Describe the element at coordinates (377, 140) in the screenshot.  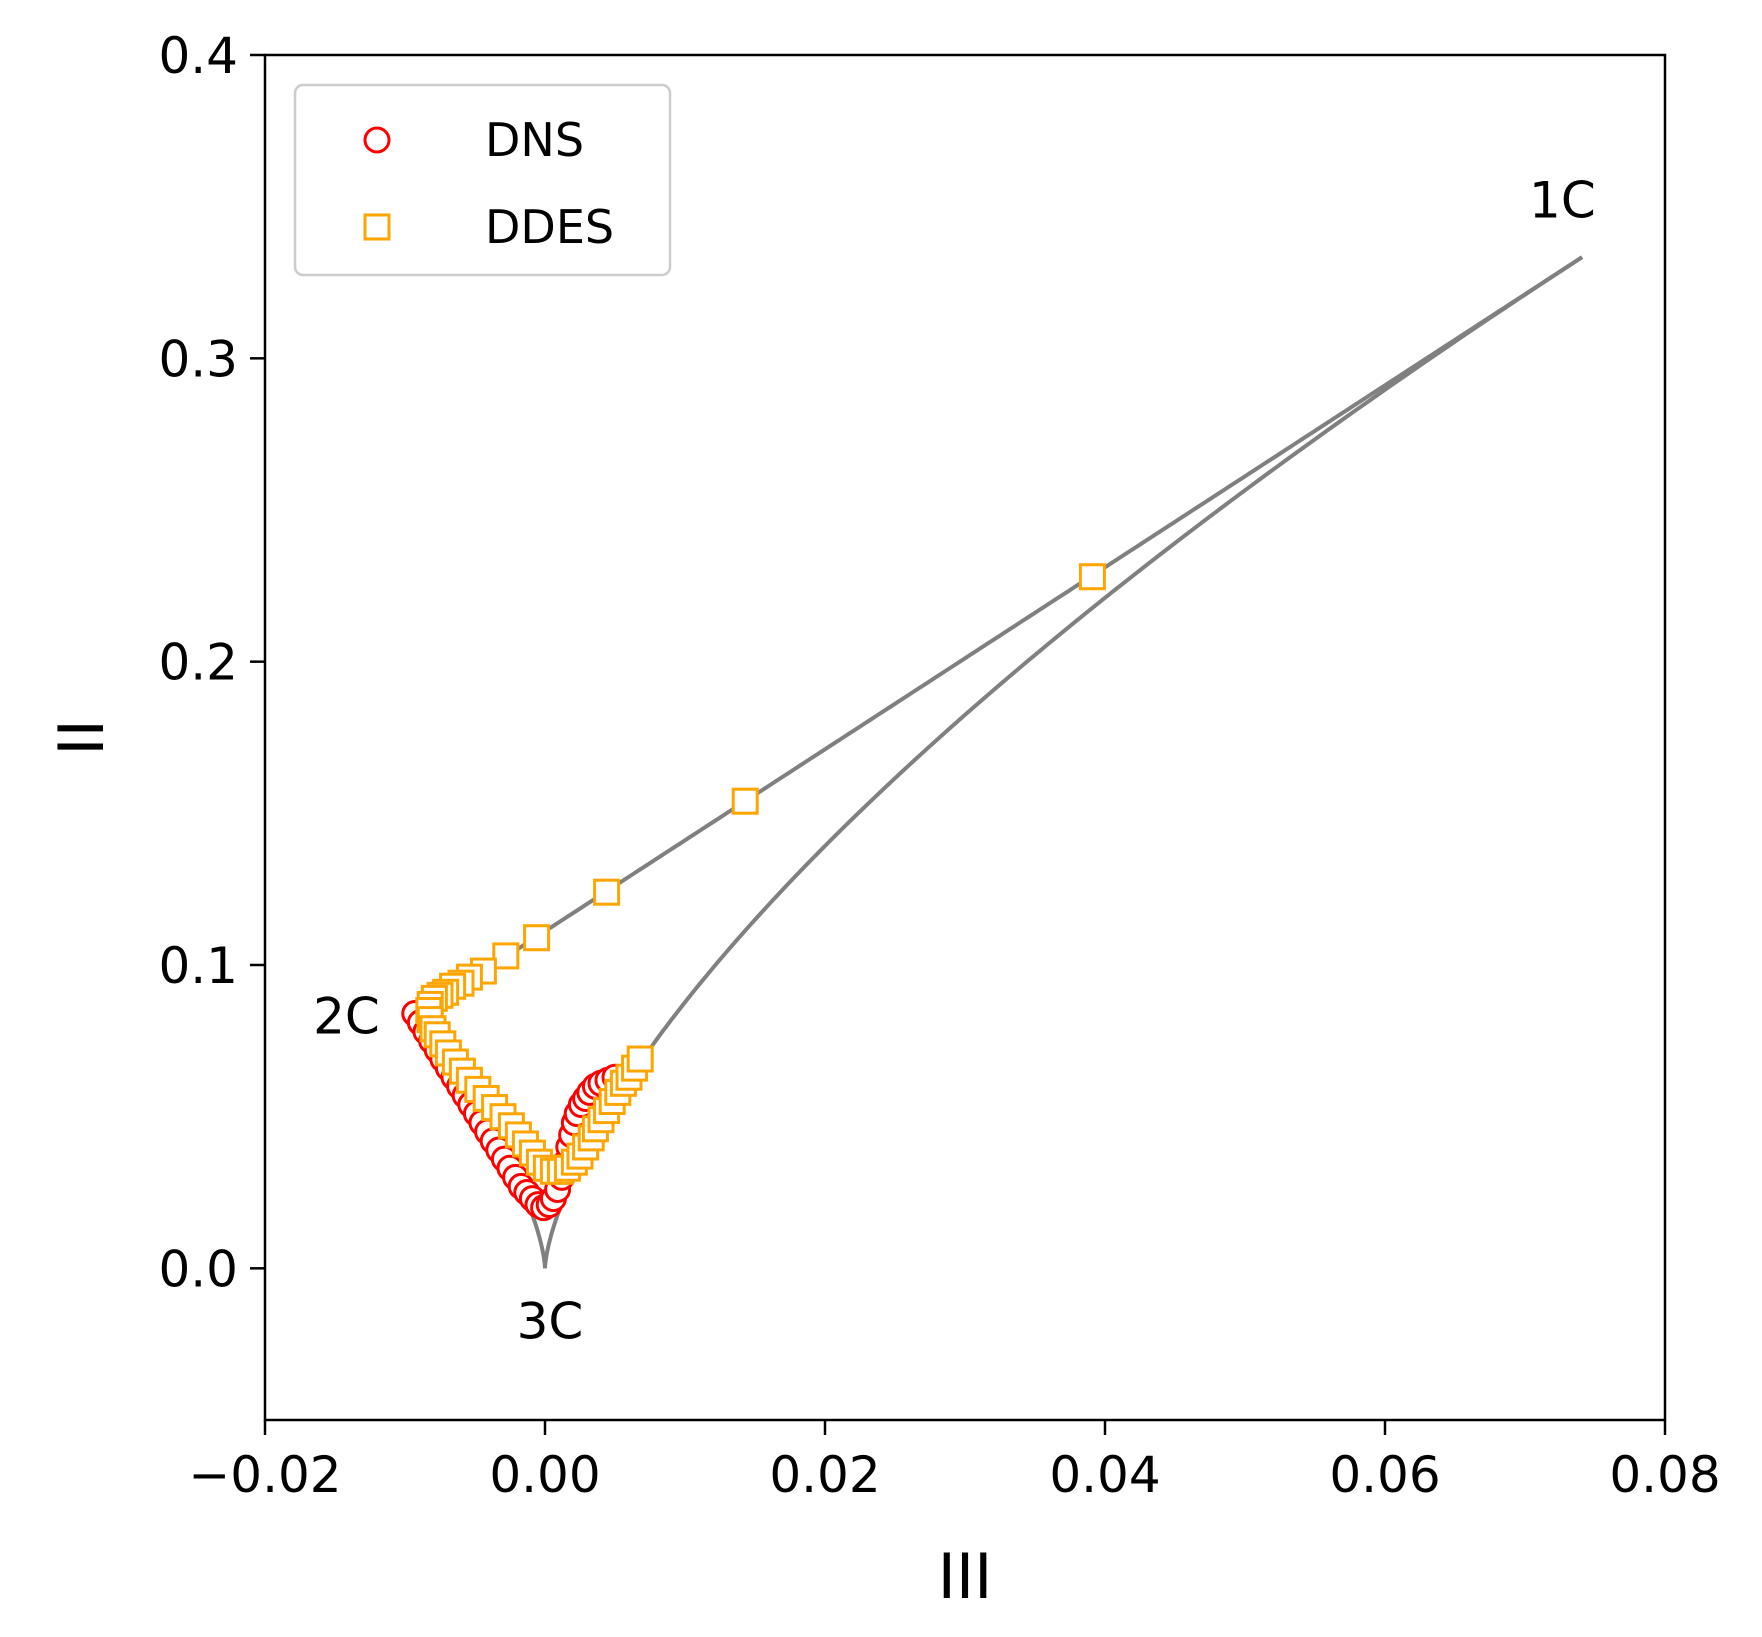
I see `legend-dns-marker` at that location.